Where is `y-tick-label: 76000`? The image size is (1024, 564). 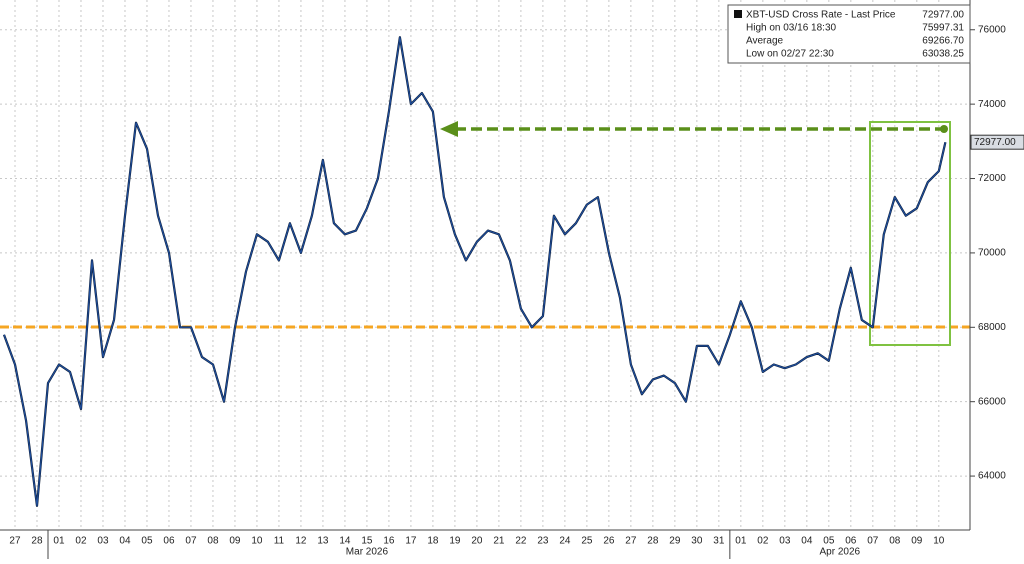
y-tick-label: 76000 is located at coordinates (992, 29).